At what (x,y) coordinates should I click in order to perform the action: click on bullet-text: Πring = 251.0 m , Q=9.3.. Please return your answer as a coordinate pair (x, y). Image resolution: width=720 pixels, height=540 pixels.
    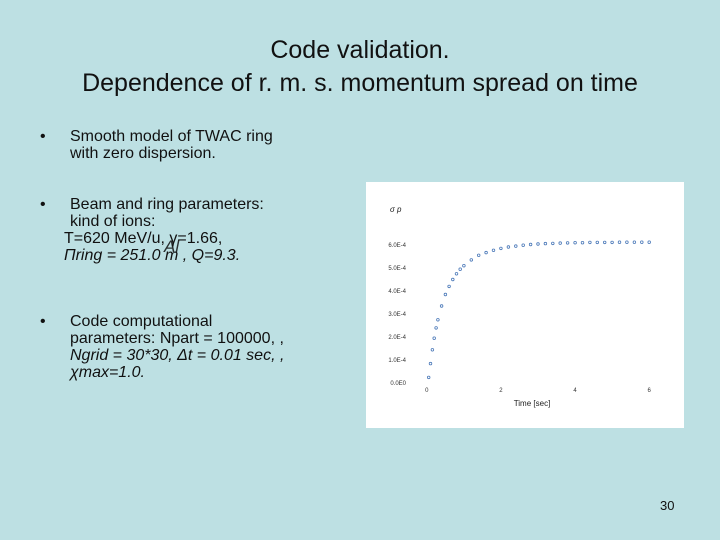
    Looking at the image, I should click on (152, 255).